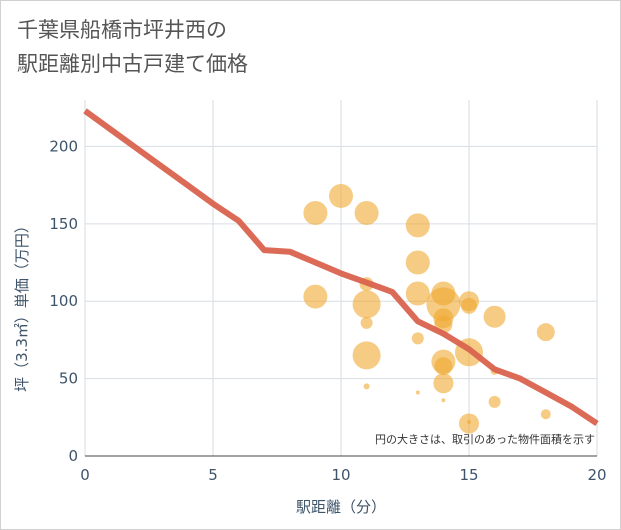 Image resolution: width=621 pixels, height=530 pixels. What do you see at coordinates (68, 379) in the screenshot?
I see `y-tick-label: 50` at bounding box center [68, 379].